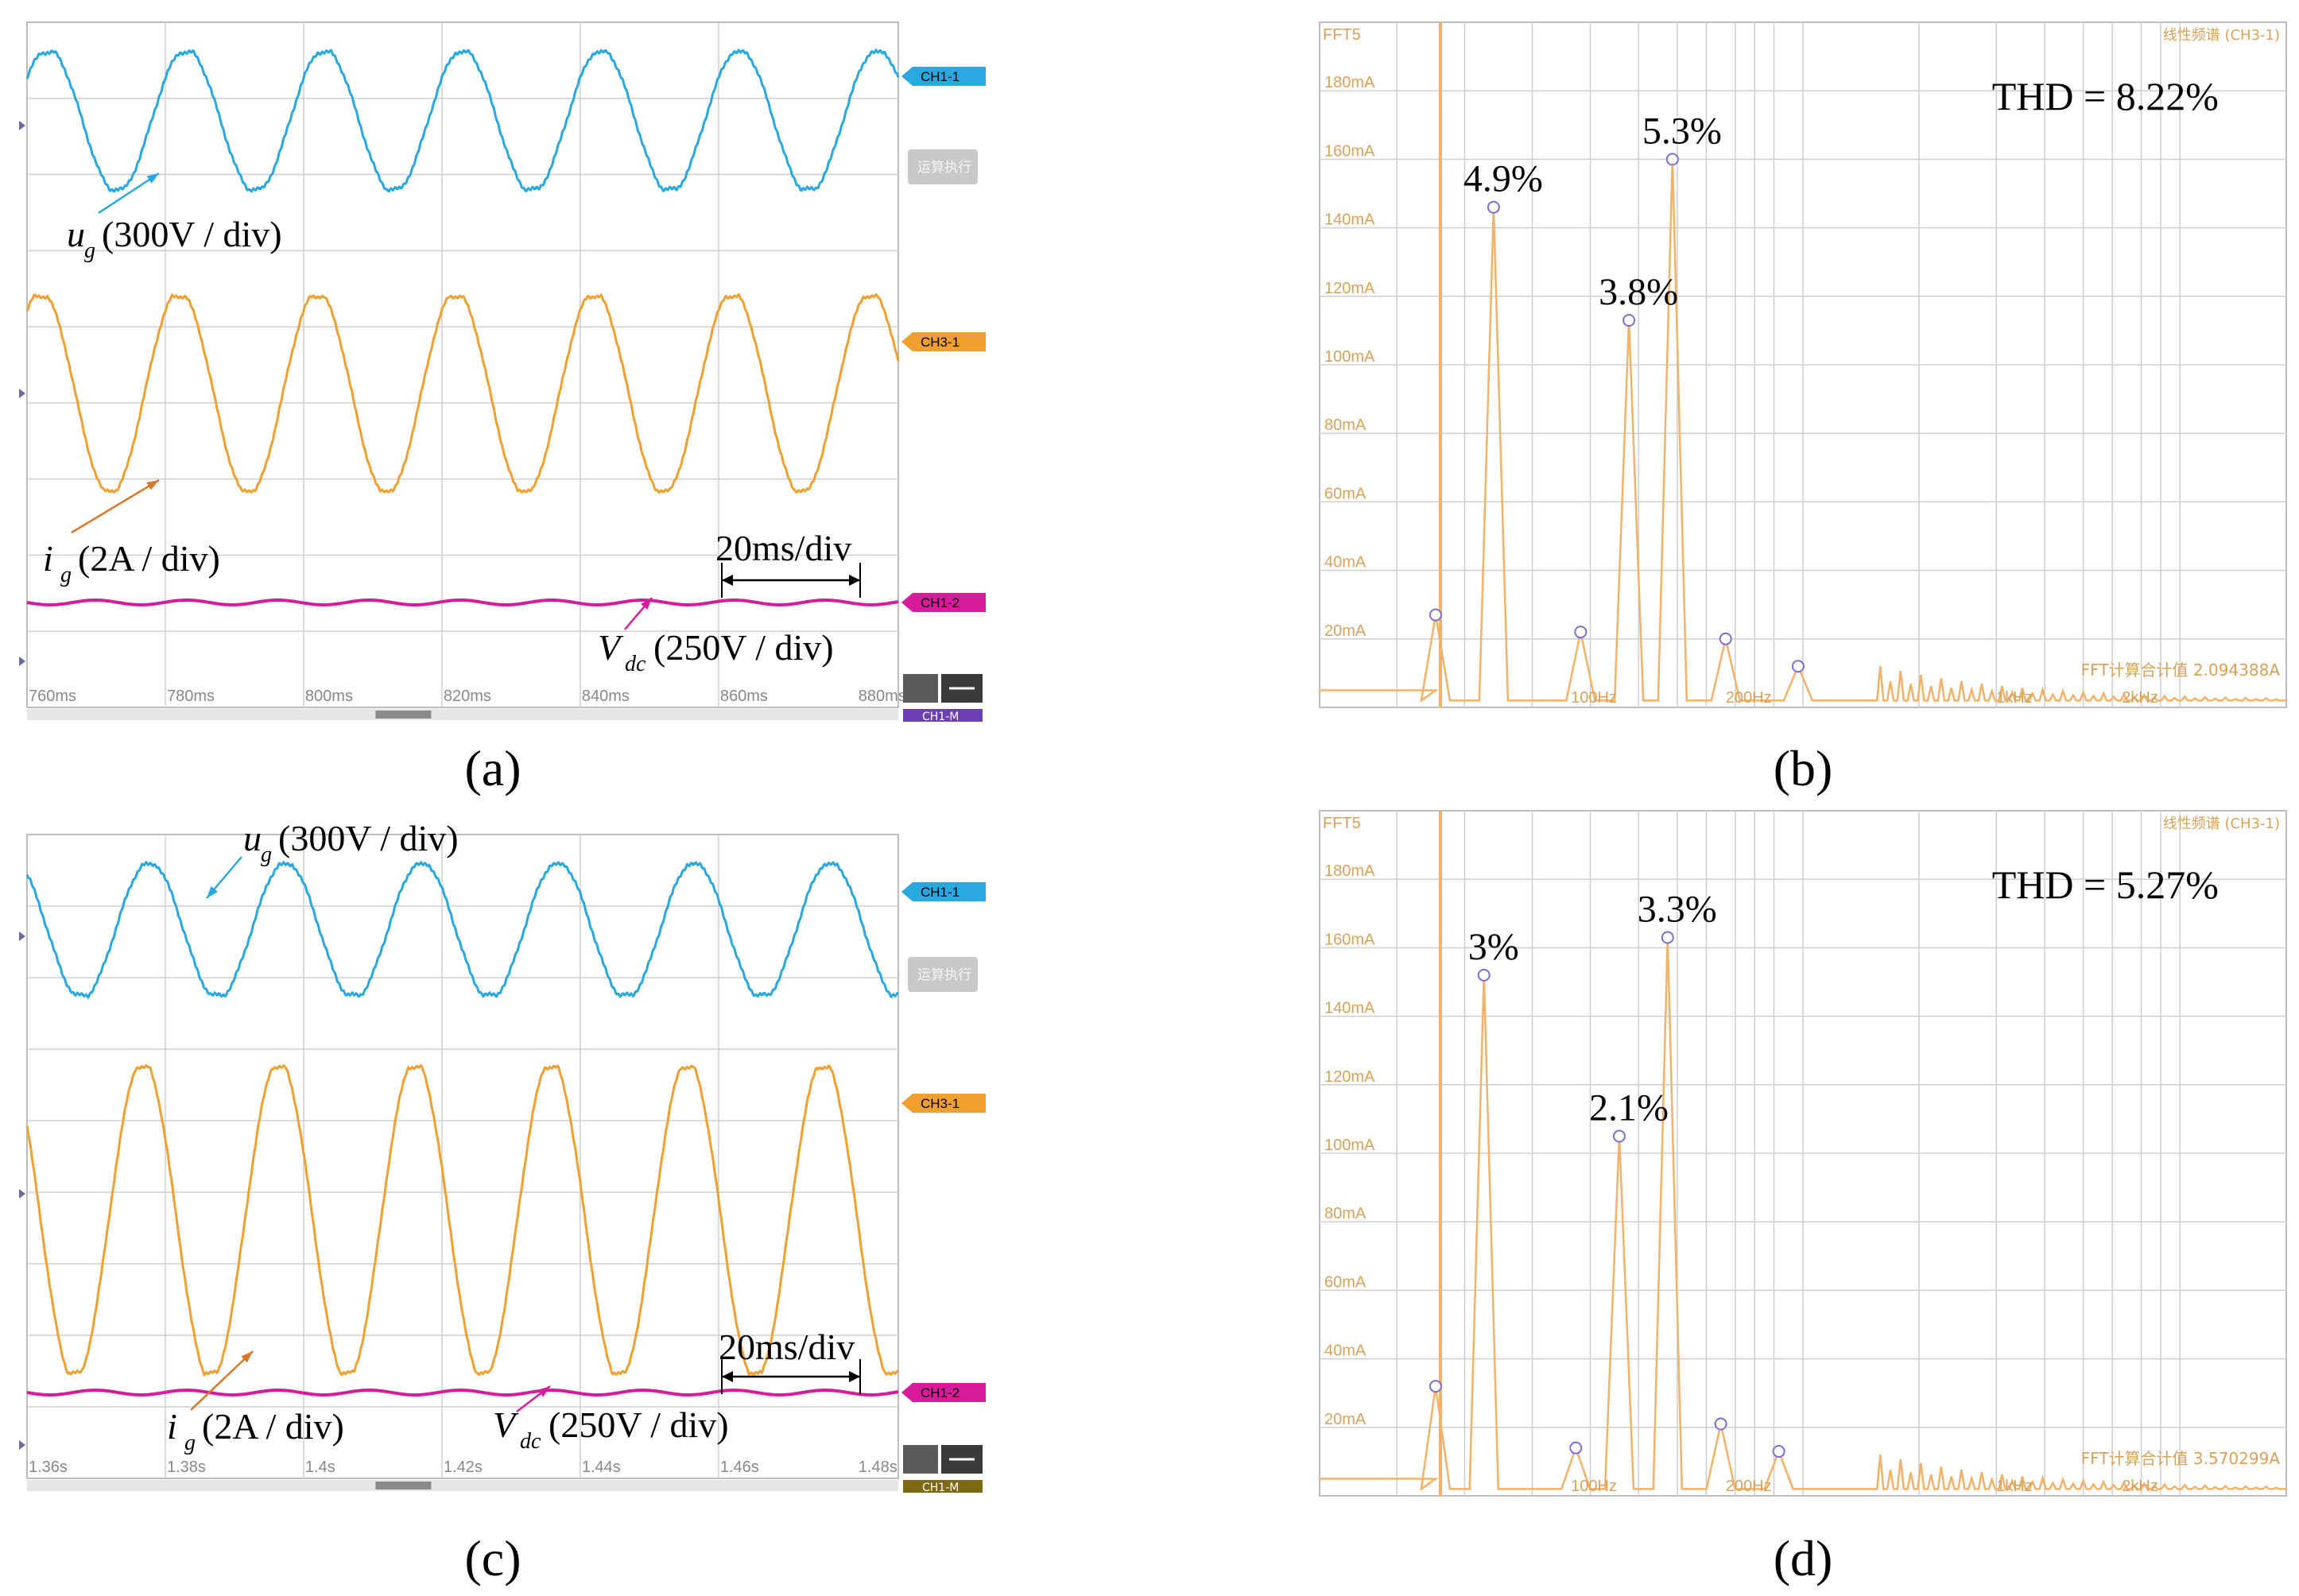 The width and height of the screenshot is (2299, 1596). I want to click on panel-caption: (d), so click(1803, 1558).